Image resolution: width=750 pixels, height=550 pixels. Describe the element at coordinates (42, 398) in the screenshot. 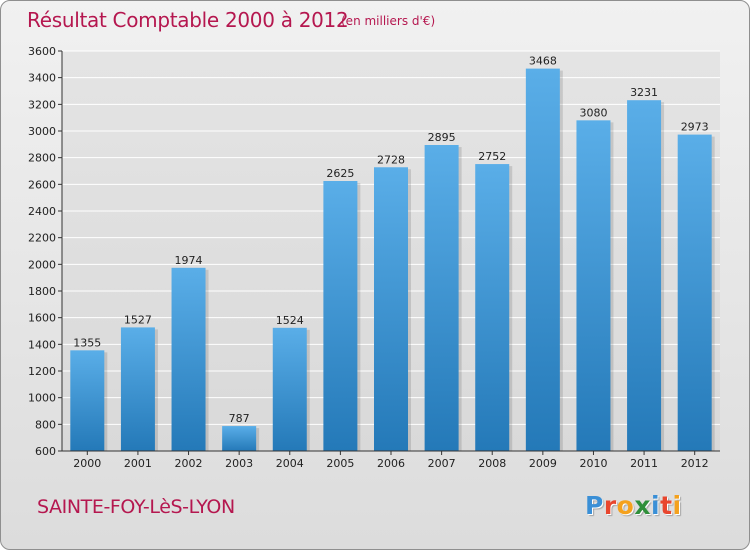

I see `y-tick-label: 1000` at that location.